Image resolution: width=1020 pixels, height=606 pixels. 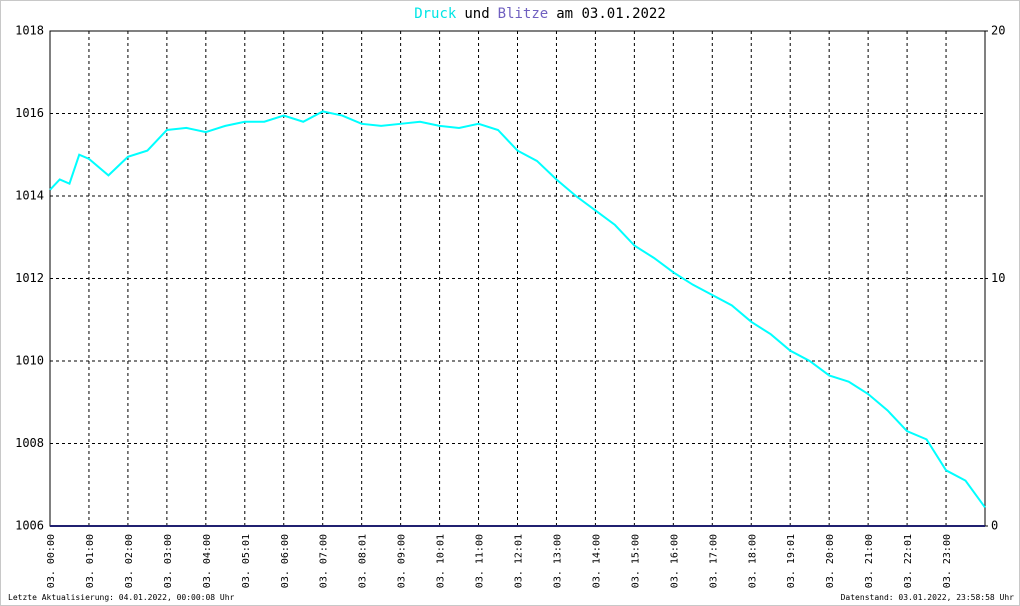 I want to click on y-tick-label: 1018, so click(x=29, y=31).